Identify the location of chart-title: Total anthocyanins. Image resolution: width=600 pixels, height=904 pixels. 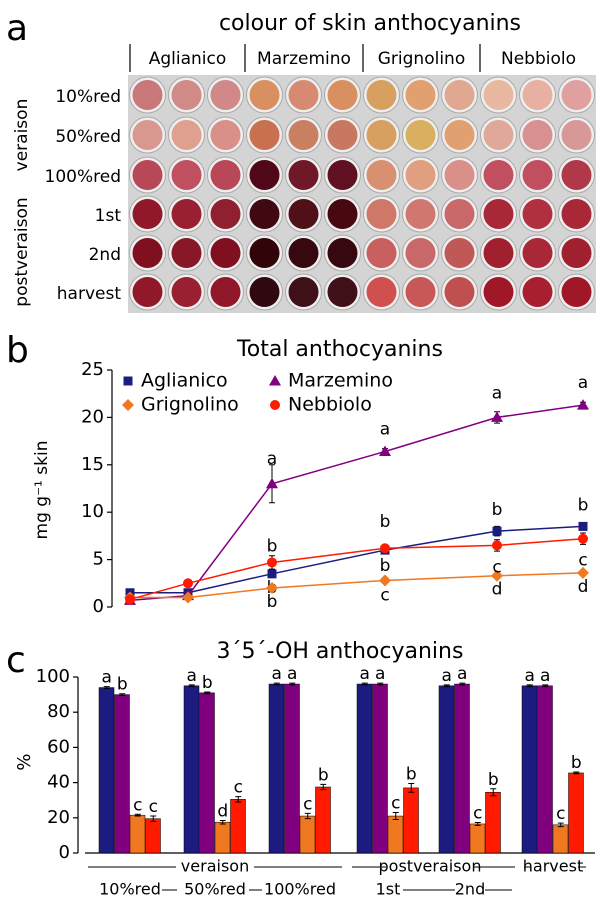
(339, 349).